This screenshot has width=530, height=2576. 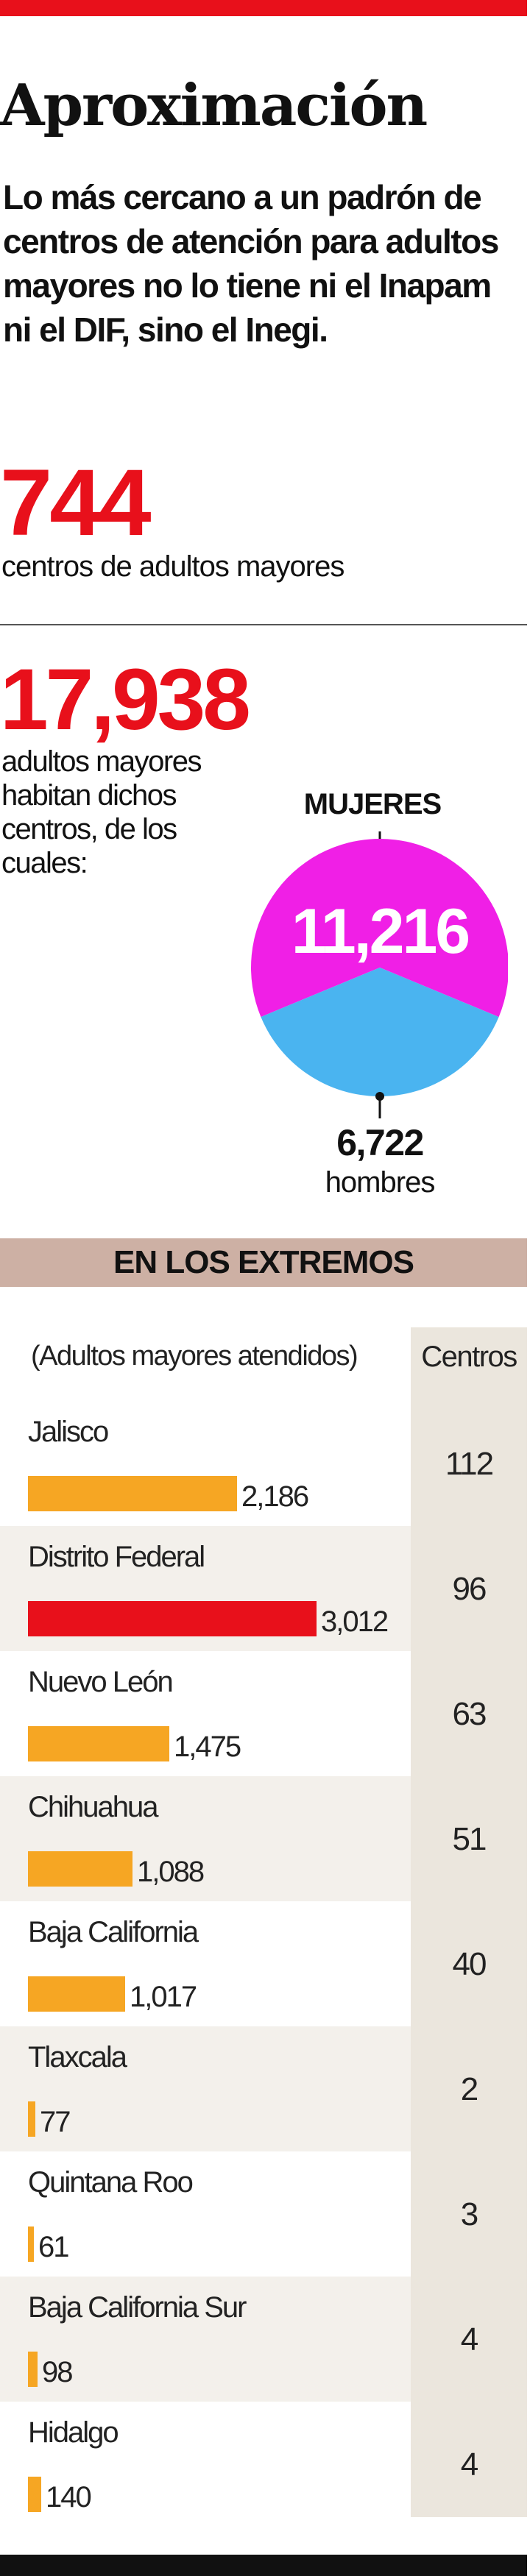 I want to click on state-name: Nuevo León, so click(x=101, y=1682).